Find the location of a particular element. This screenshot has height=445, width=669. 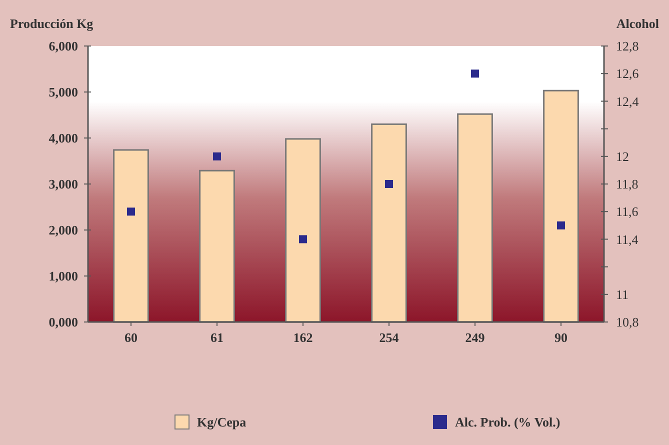

x-tick-label: 254 is located at coordinates (389, 337).